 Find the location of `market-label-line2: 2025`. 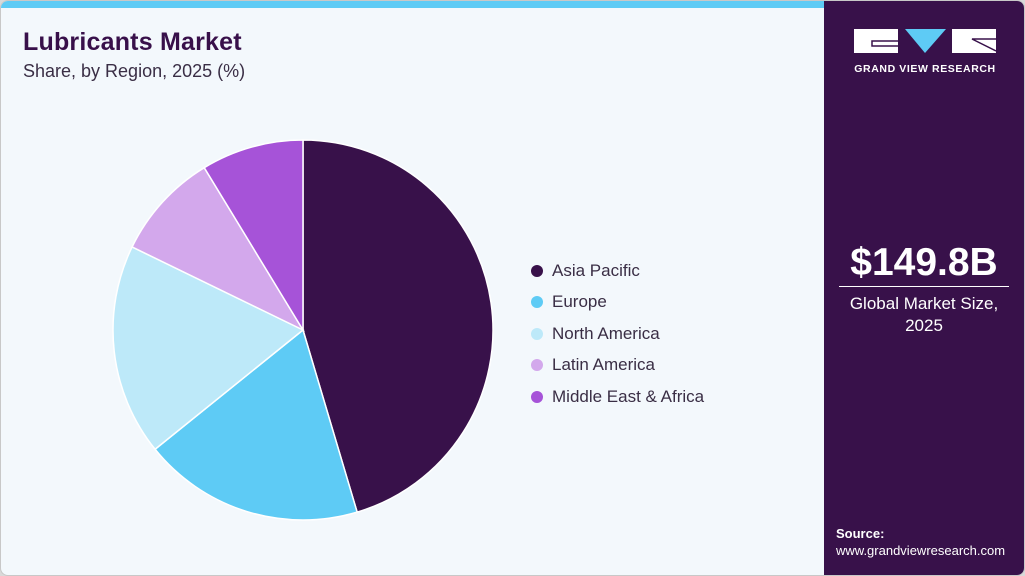

market-label-line2: 2025 is located at coordinates (924, 325).